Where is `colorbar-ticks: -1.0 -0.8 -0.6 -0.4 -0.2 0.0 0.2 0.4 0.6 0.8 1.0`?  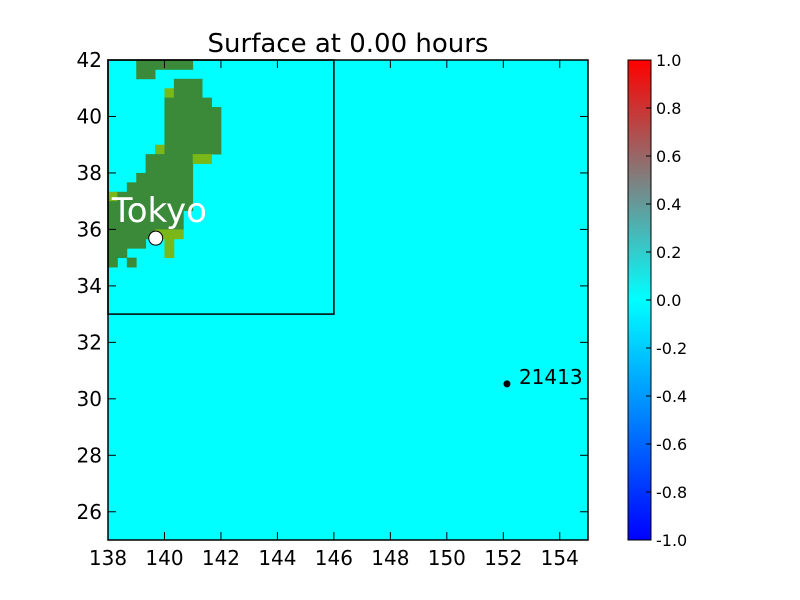
colorbar-ticks: -1.0 -0.8 -0.6 -0.4 -0.2 0.0 0.2 0.4 0.6 0.8 1.0 is located at coordinates (666, 300).